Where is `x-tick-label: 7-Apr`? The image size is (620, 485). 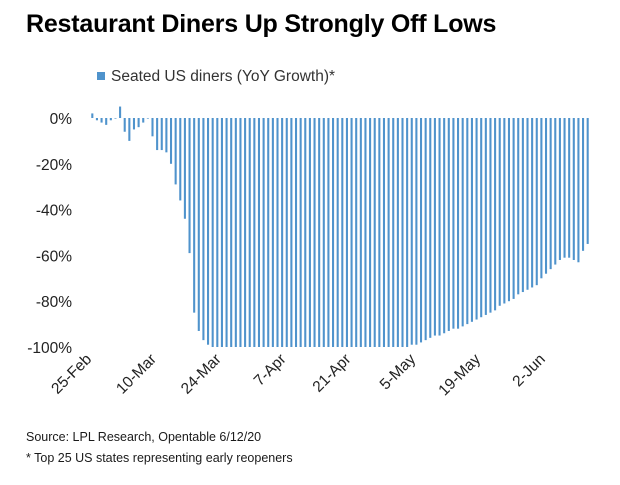
x-tick-label: 7-Apr is located at coordinates (270, 370).